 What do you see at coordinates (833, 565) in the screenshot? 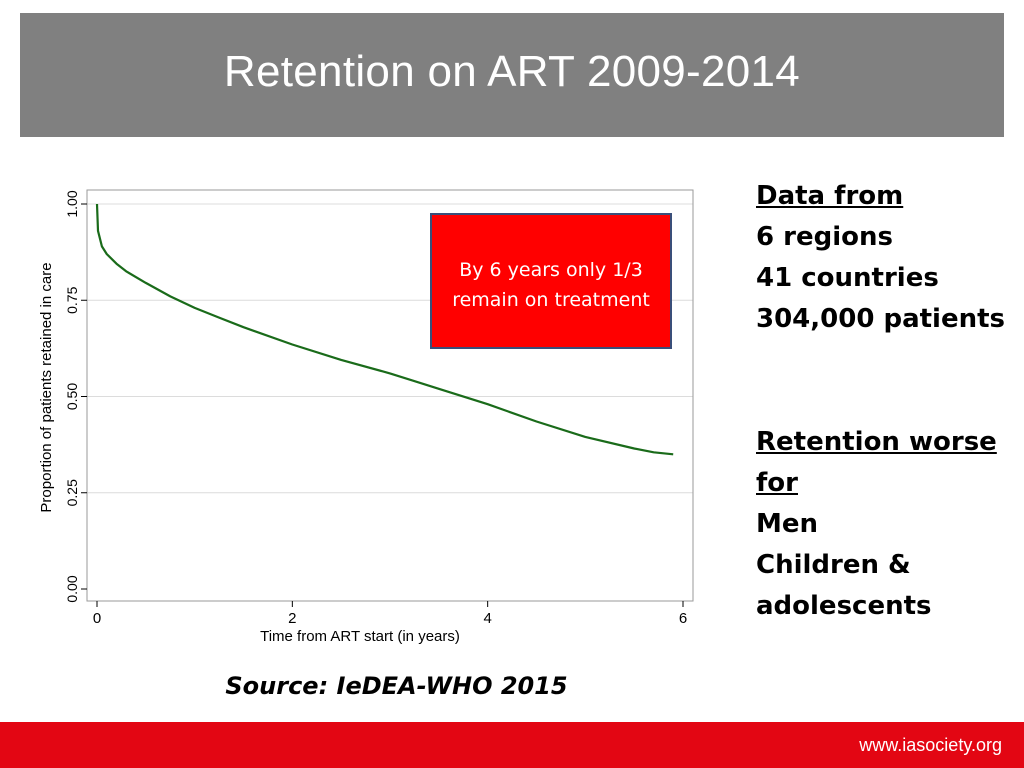
I see `group-children: Children &` at bounding box center [833, 565].